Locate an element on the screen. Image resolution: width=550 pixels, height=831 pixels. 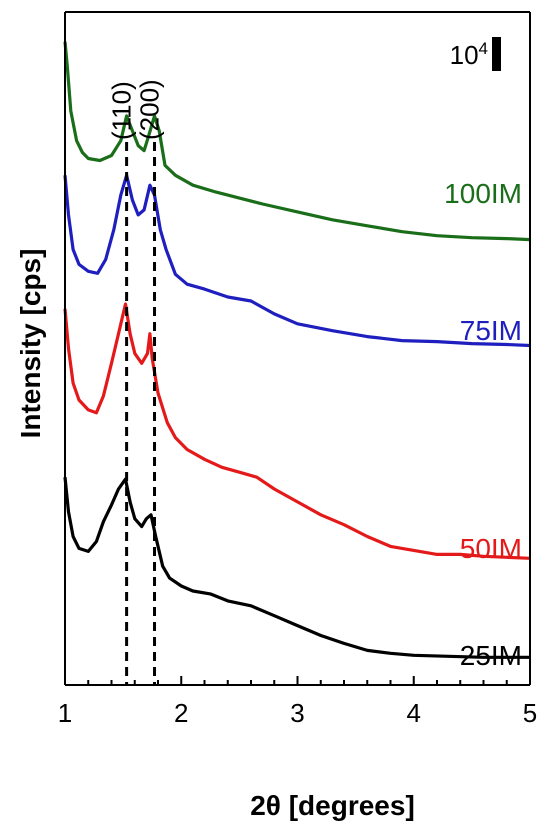
reference-lines is located at coordinates (141, 413).